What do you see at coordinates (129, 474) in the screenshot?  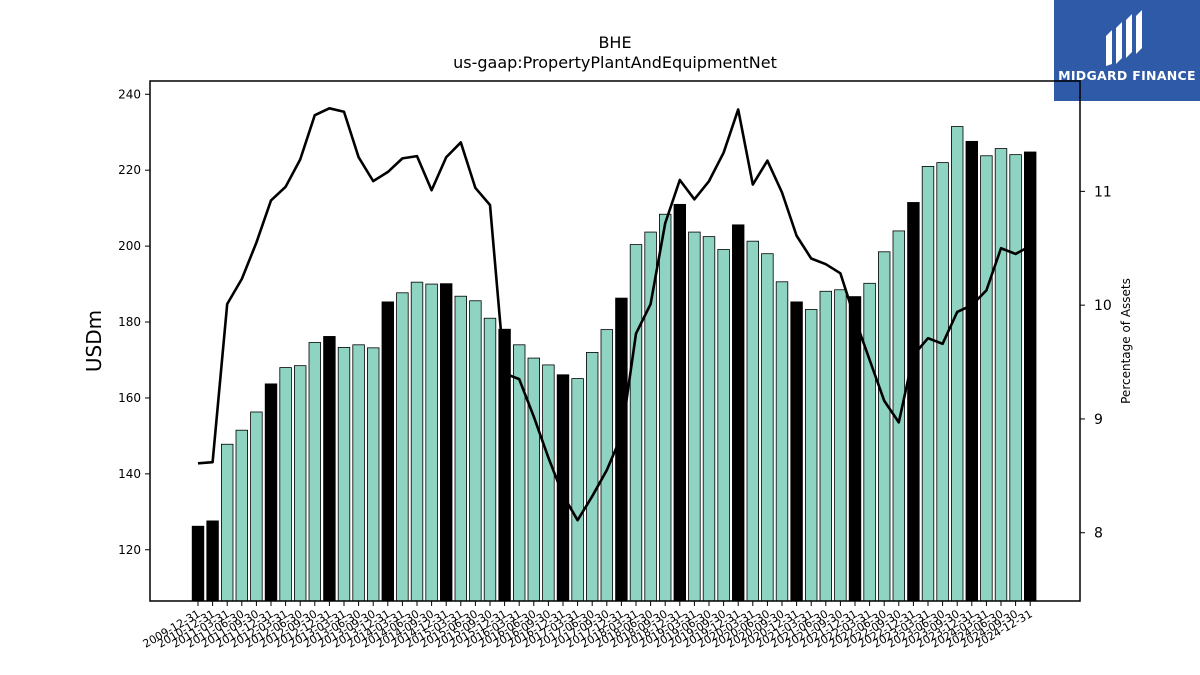 I see `y-tick-label: 140` at bounding box center [129, 474].